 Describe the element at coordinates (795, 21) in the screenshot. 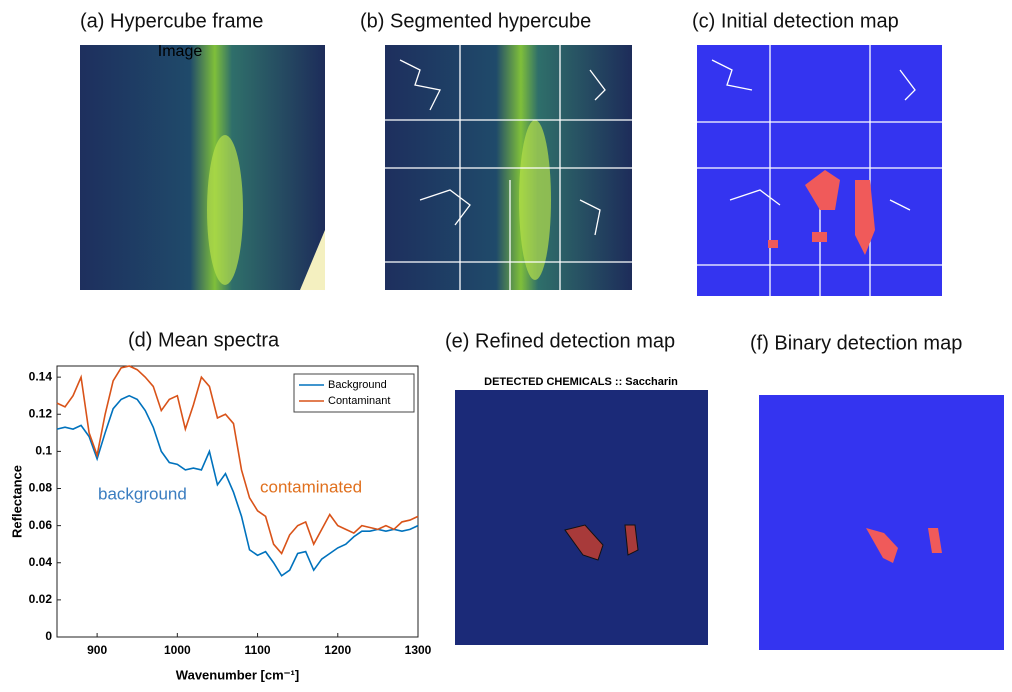

I see `panel-title: (c) Initial detection map` at that location.